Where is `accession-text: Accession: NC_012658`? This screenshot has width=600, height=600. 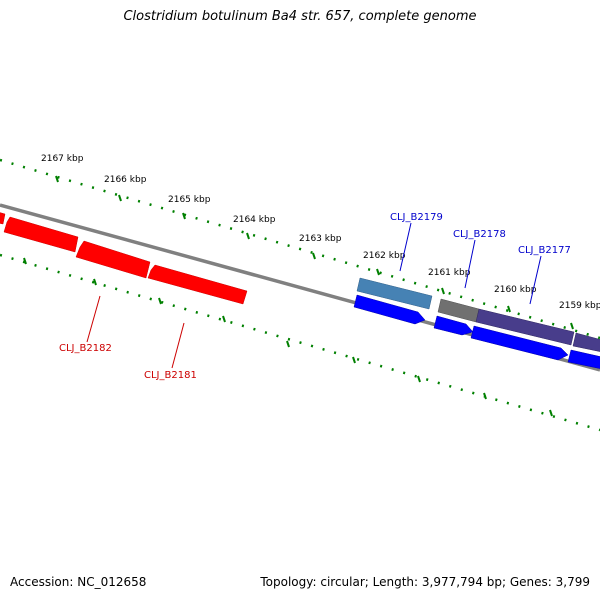
accession-text: Accession: NC_012658 is located at coordinates (78, 582).